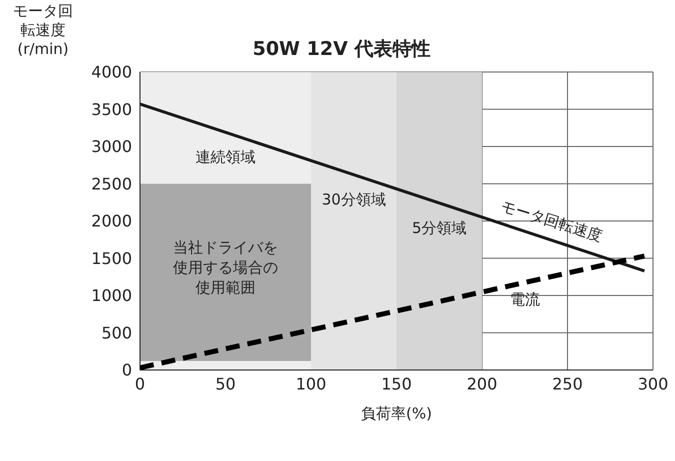  I want to click on y-axis-title: モータ回転速度(r/min), so click(43, 30).